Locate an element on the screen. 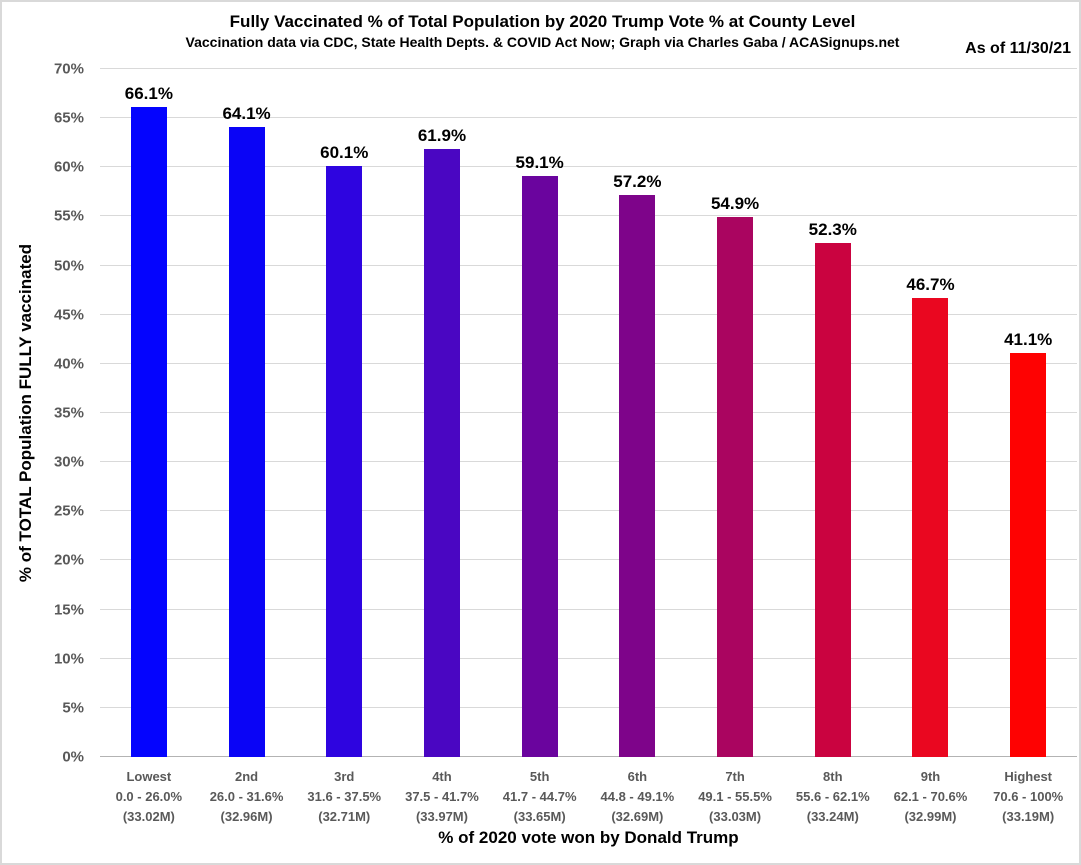  x-category-tier: 4th is located at coordinates (442, 776).